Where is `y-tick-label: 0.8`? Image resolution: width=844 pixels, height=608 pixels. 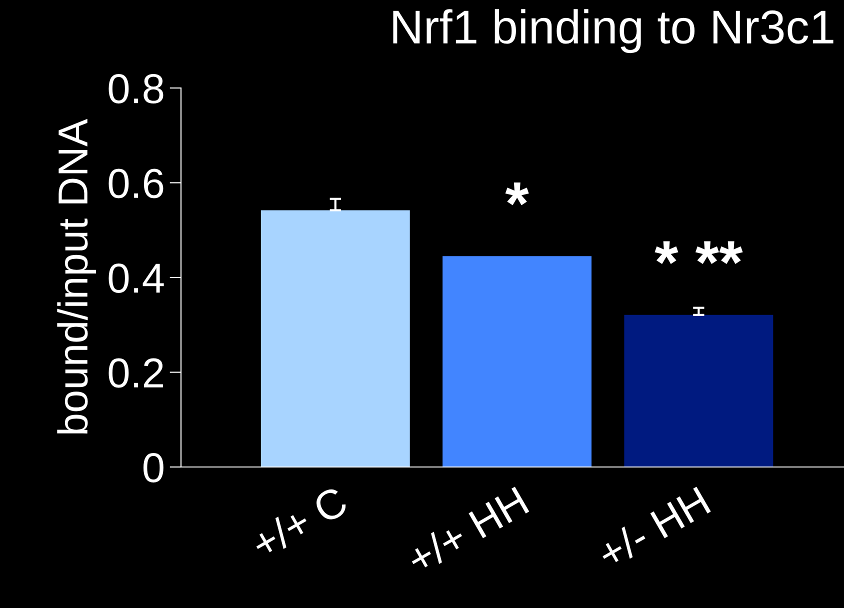
y-tick-label: 0.8 is located at coordinates (136, 89).